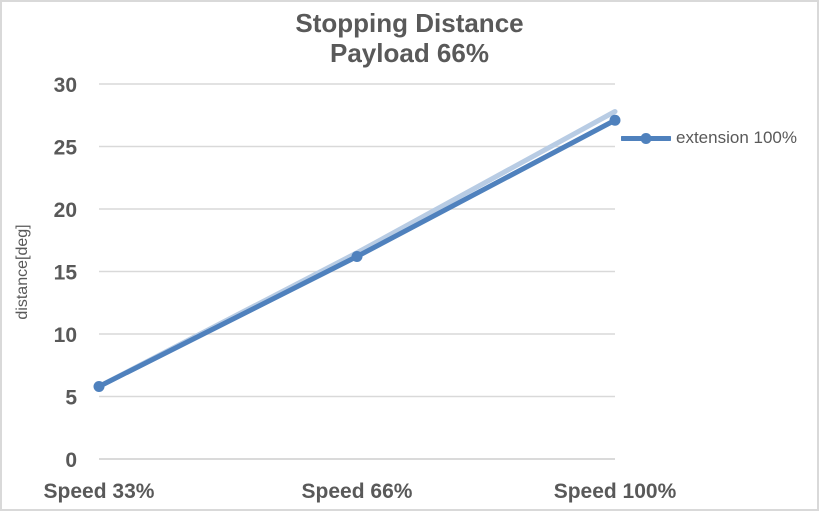 This screenshot has width=819, height=511. Describe the element at coordinates (409, 23) in the screenshot. I see `chart-title: Stopping Distance` at that location.